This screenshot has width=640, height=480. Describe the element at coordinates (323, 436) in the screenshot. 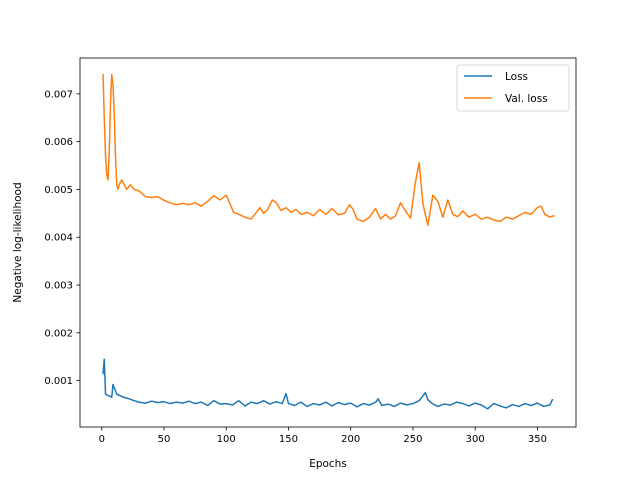

I see `x-axis: 0 50 100 150 200 250 300 350` at that location.